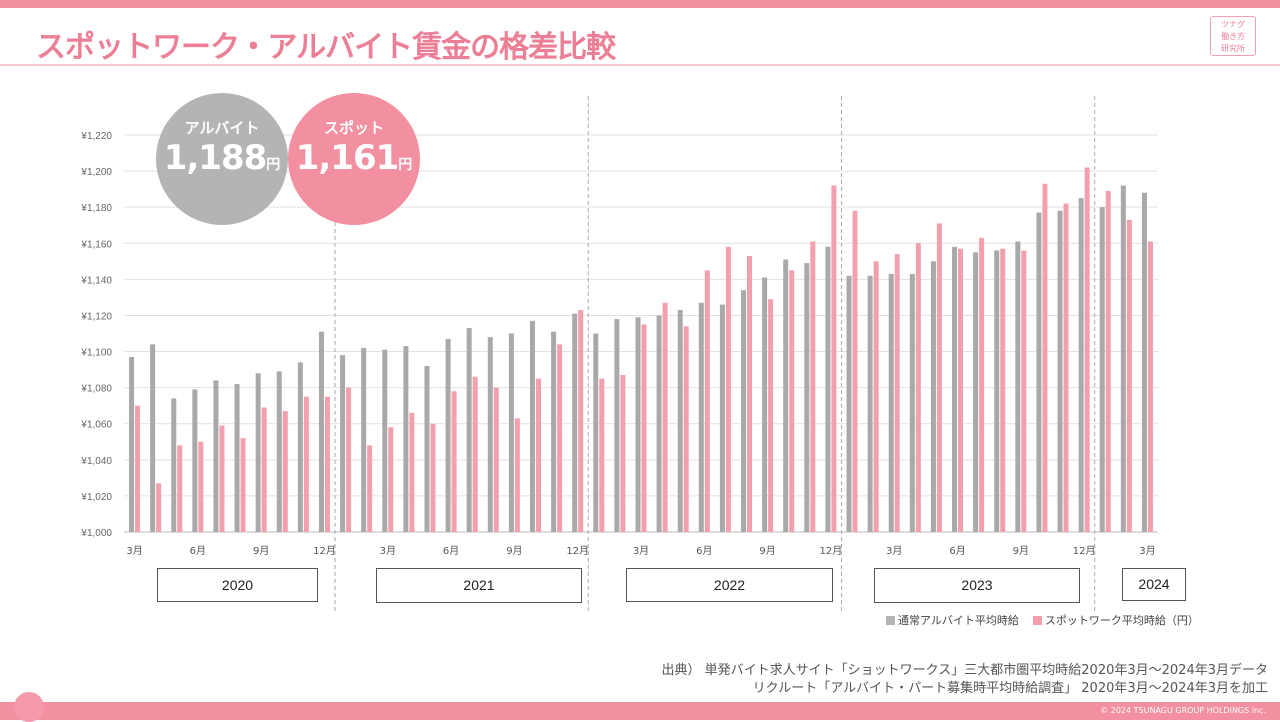  What do you see at coordinates (640, 4) in the screenshot?
I see `top-accent-bar` at bounding box center [640, 4].